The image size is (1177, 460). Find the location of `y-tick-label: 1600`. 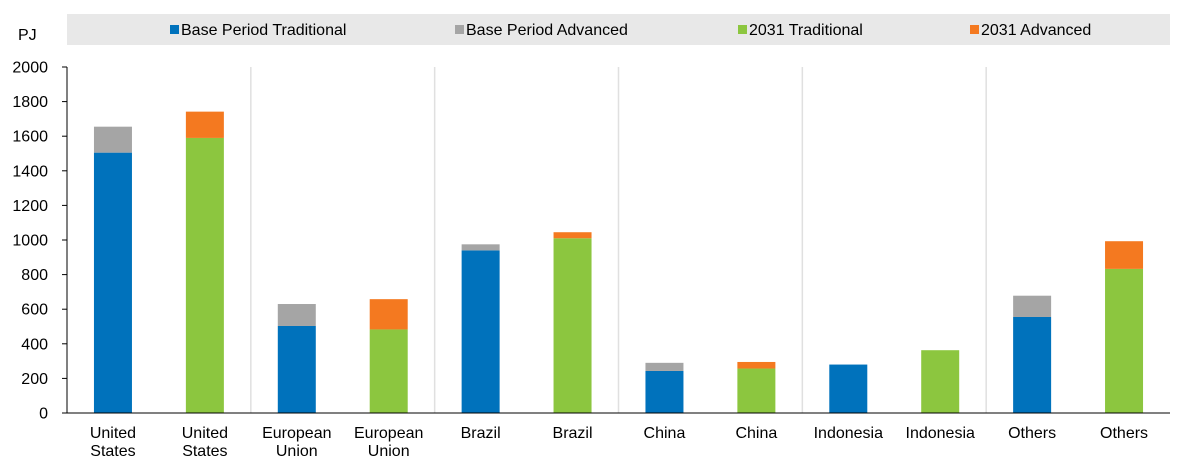

y-tick-label: 1600 is located at coordinates (30, 137).